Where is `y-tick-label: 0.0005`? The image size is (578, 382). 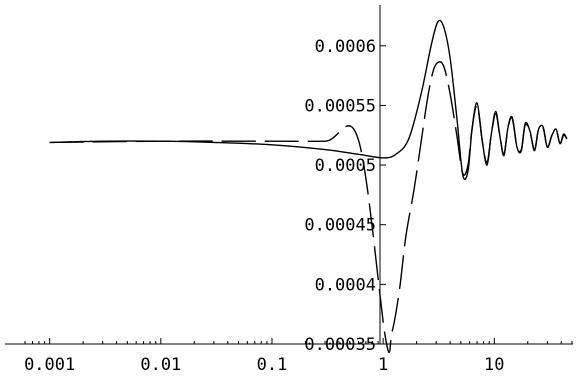
y-tick-label: 0.0005 is located at coordinates (345, 166).